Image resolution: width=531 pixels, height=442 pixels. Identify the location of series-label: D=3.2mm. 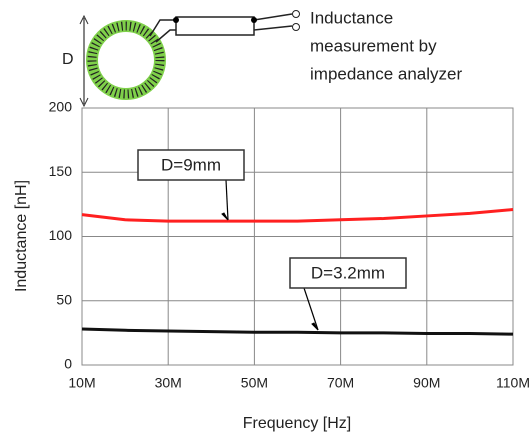
(348, 272).